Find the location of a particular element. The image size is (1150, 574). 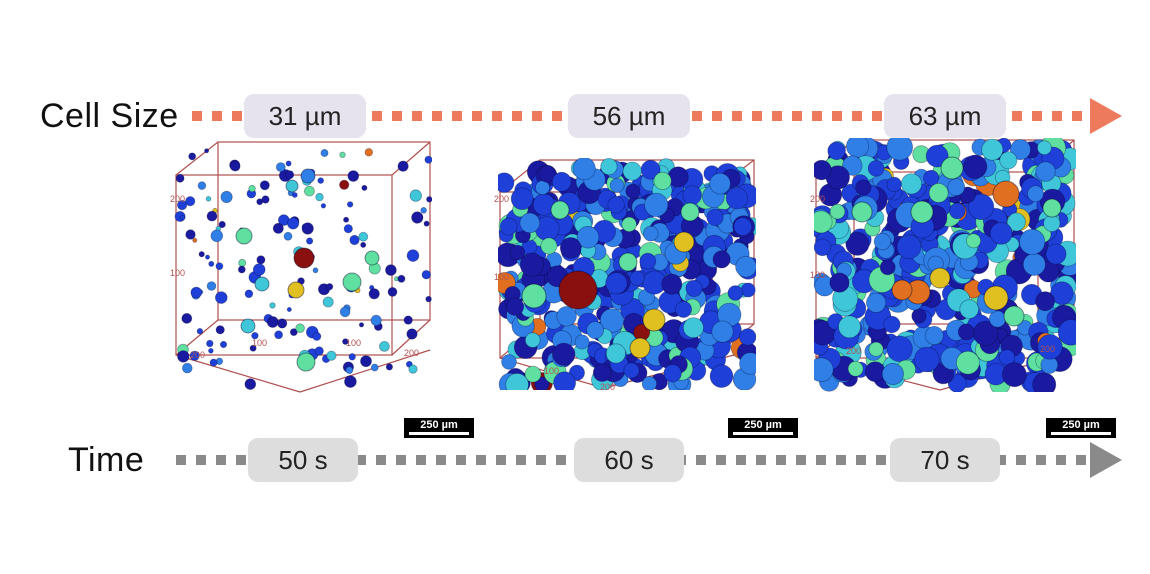

cell-size-label: Cell Size is located at coordinates (109, 116).